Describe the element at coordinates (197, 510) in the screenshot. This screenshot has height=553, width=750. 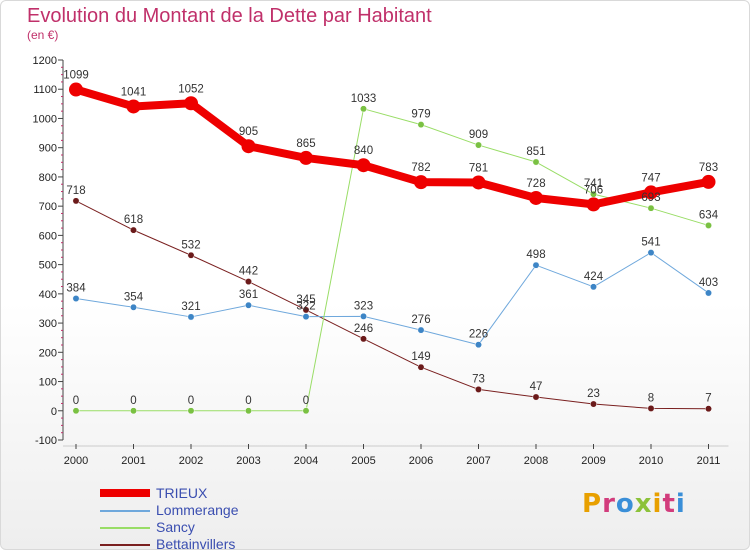
I see `legend-label-lommerange: Lommerange` at that location.